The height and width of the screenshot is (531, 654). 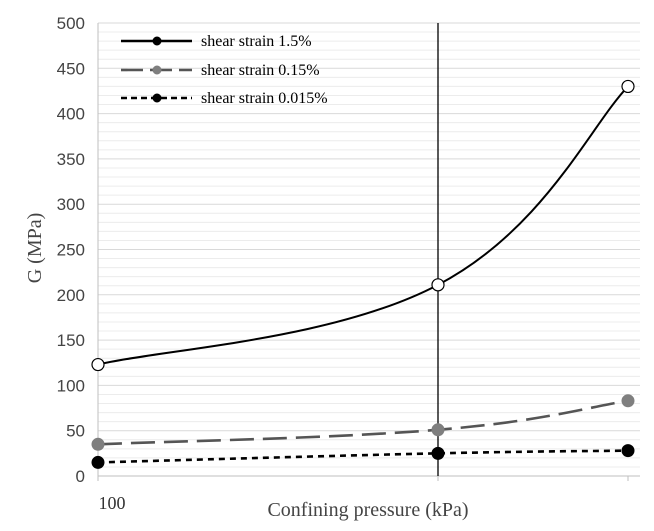 What do you see at coordinates (91, 263) in the screenshot?
I see `tick-layer: 0 50 100 150 200 250 300 350 400 450 500 100` at bounding box center [91, 263].